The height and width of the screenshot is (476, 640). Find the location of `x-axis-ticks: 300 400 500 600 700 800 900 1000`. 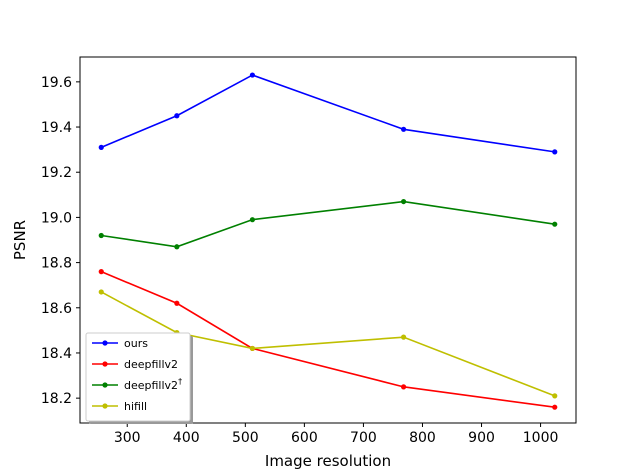

x-axis-ticks: 300 400 500 600 700 800 900 1000 is located at coordinates (336, 434).